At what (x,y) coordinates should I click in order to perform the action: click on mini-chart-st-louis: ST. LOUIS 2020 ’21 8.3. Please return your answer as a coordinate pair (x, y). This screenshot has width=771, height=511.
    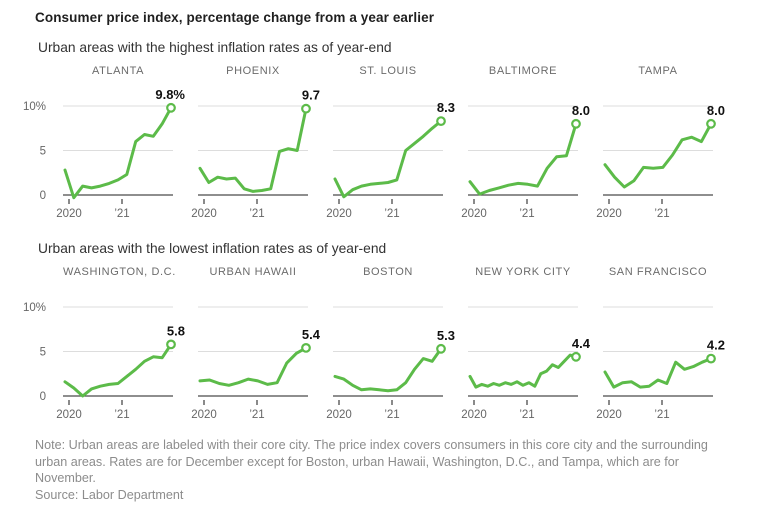
    Looking at the image, I should click on (397, 145).